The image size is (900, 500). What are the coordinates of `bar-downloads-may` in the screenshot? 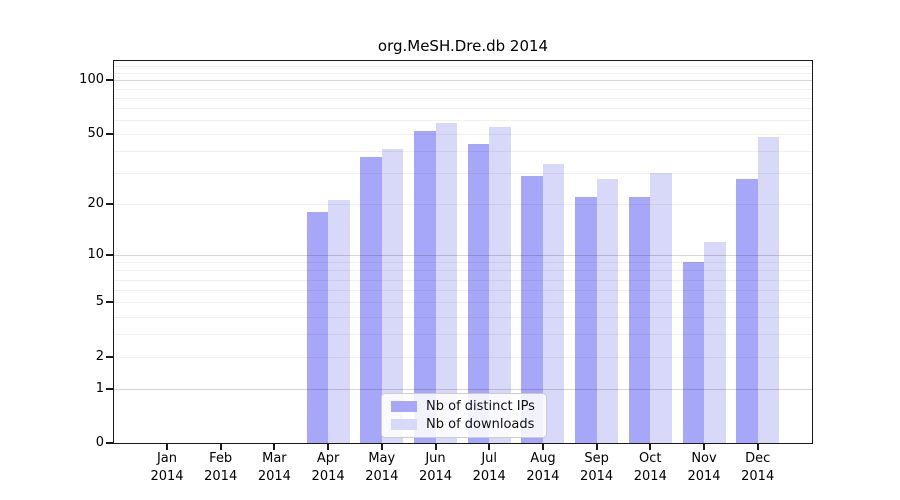 It's located at (392, 296).